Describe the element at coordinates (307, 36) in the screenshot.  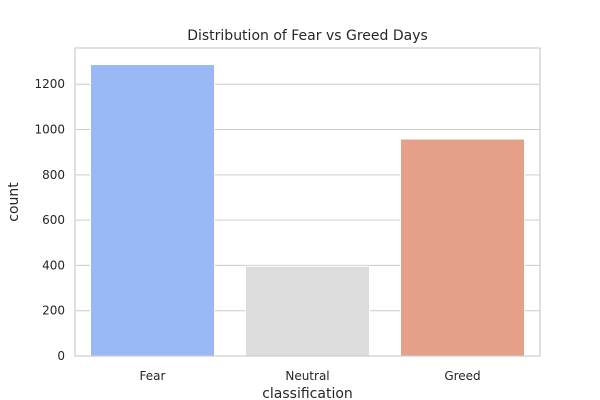
I see `chart-title: Distribution of Fear vs Greed Days` at that location.